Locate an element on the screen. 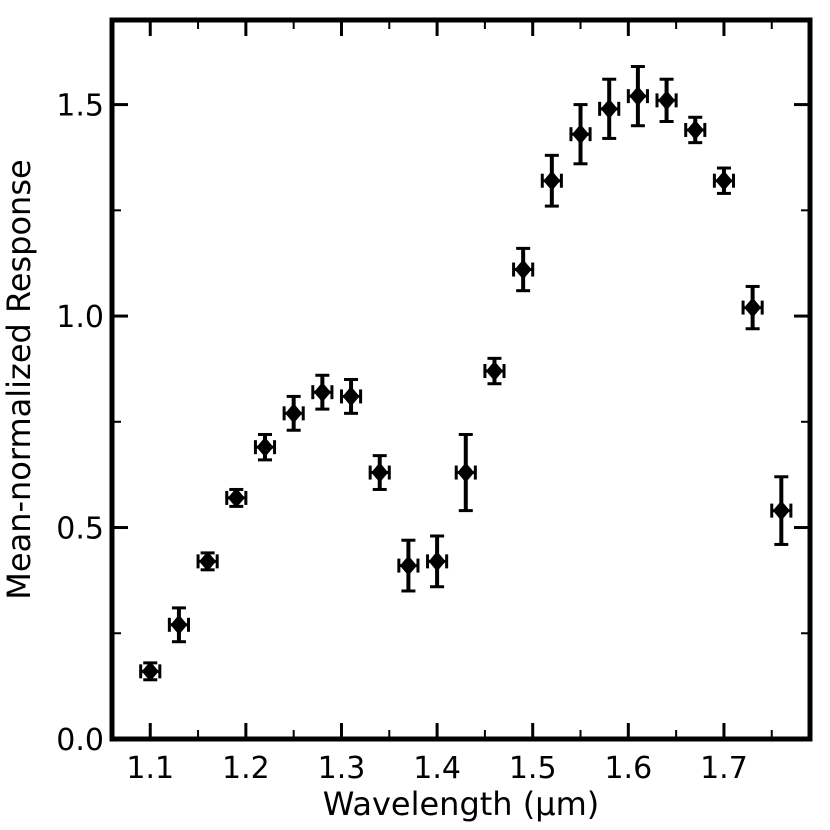 The image size is (830, 830). x-tick-label: 1.6 is located at coordinates (628, 768).